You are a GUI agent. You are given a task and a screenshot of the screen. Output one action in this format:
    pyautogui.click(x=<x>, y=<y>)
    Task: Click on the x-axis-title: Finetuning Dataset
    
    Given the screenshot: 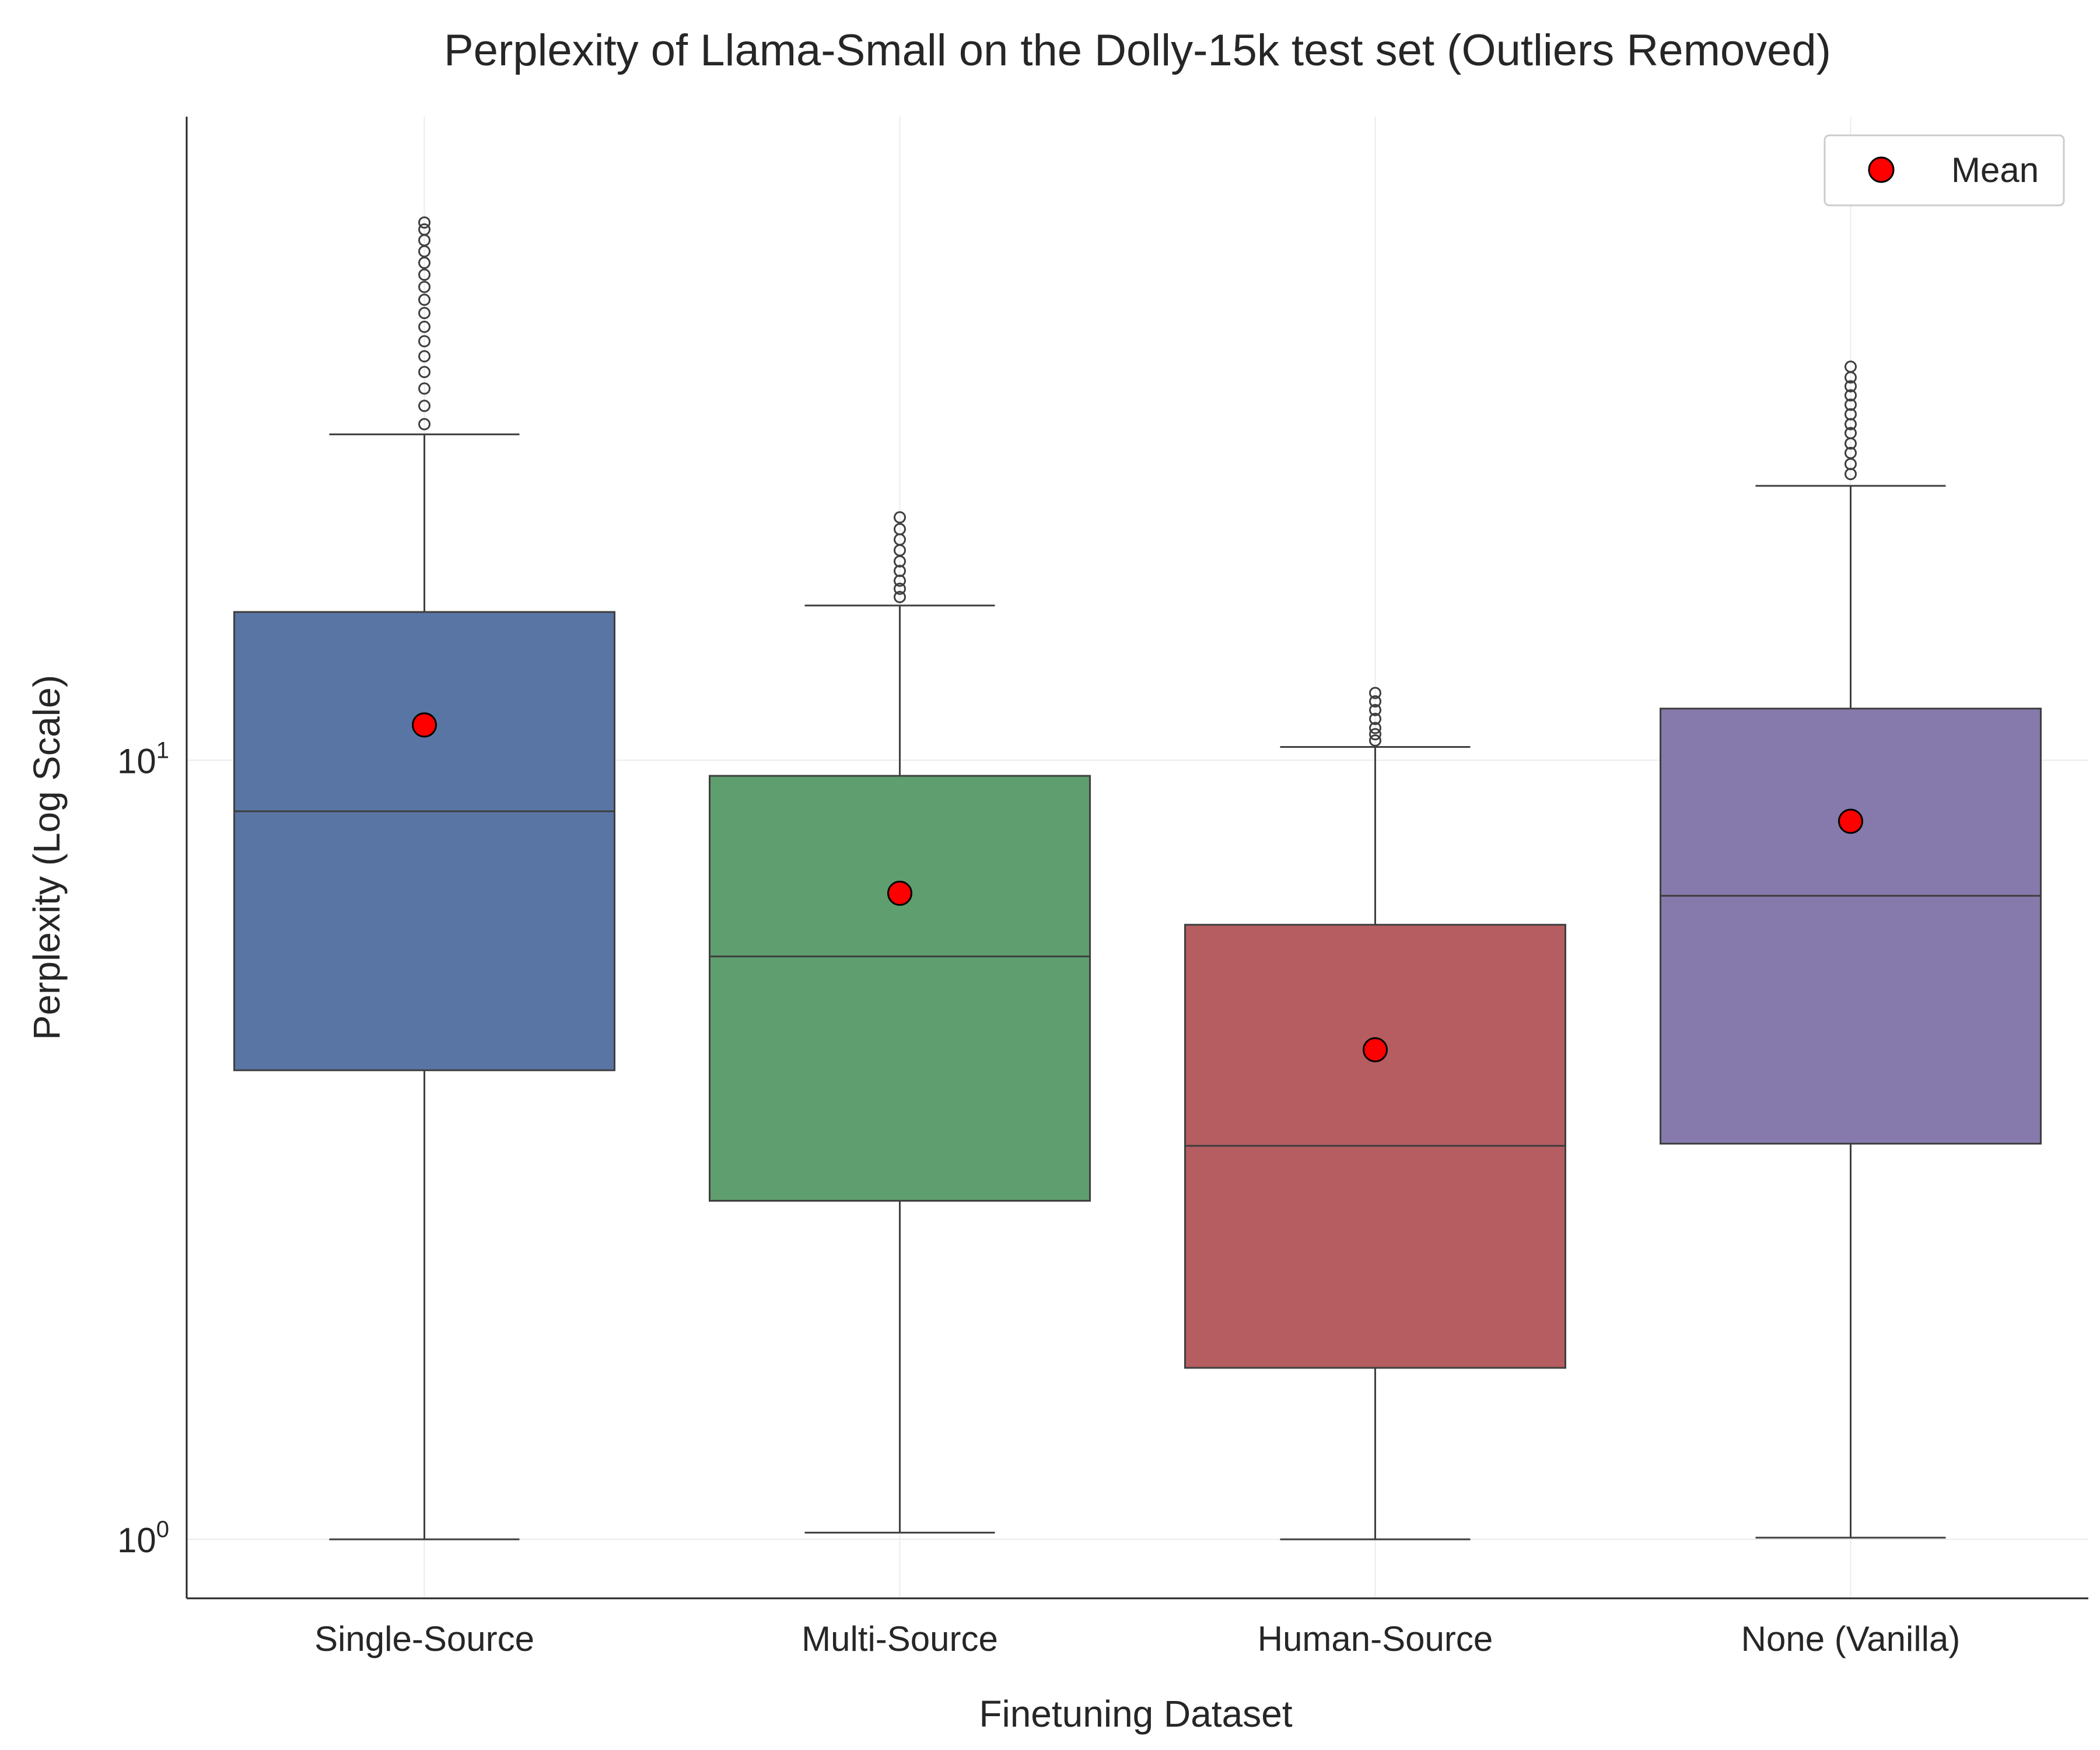 What is the action you would take?
    pyautogui.click(x=1135, y=1714)
    